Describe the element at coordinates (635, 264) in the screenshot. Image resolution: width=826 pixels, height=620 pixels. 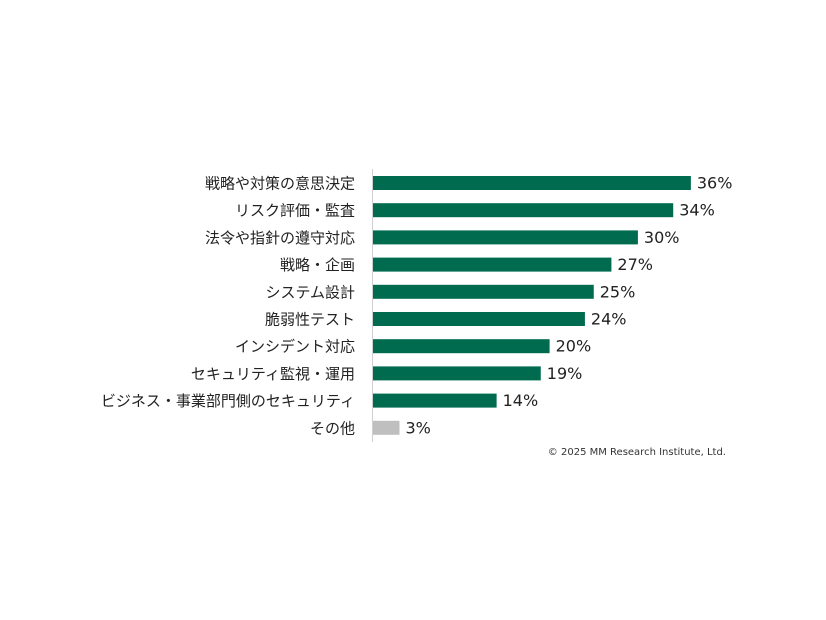
I see `value-label: 27%` at that location.